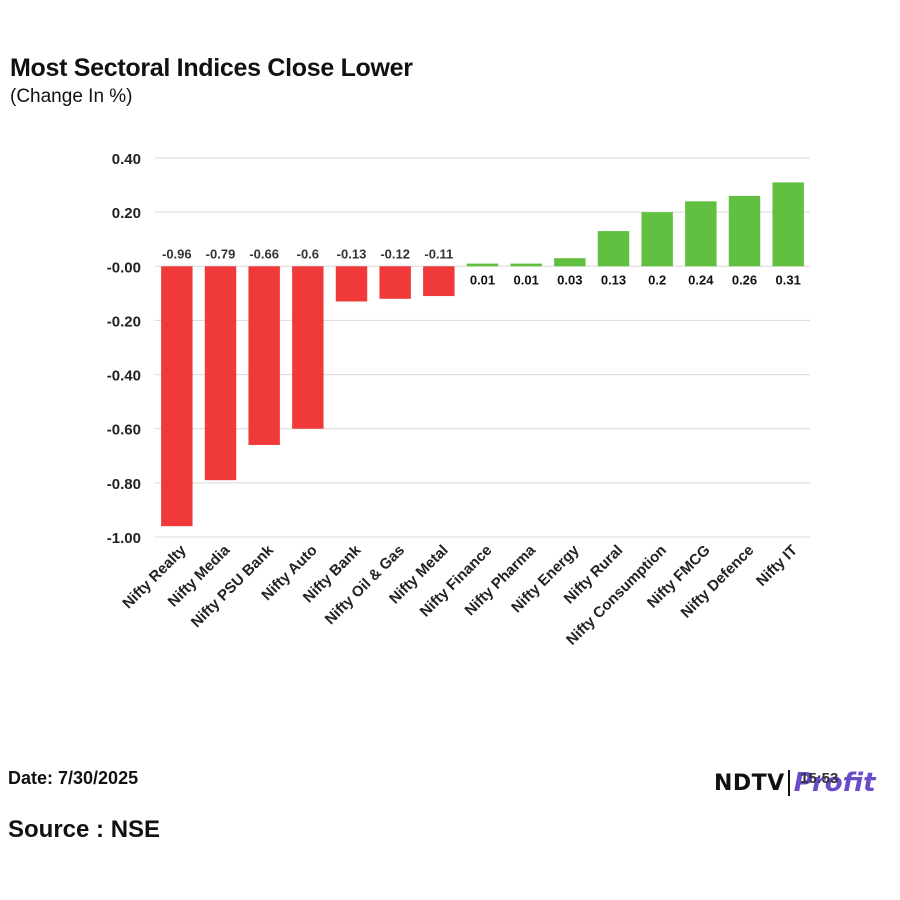 The width and height of the screenshot is (900, 900). I want to click on data-label: -0.12, so click(395, 253).